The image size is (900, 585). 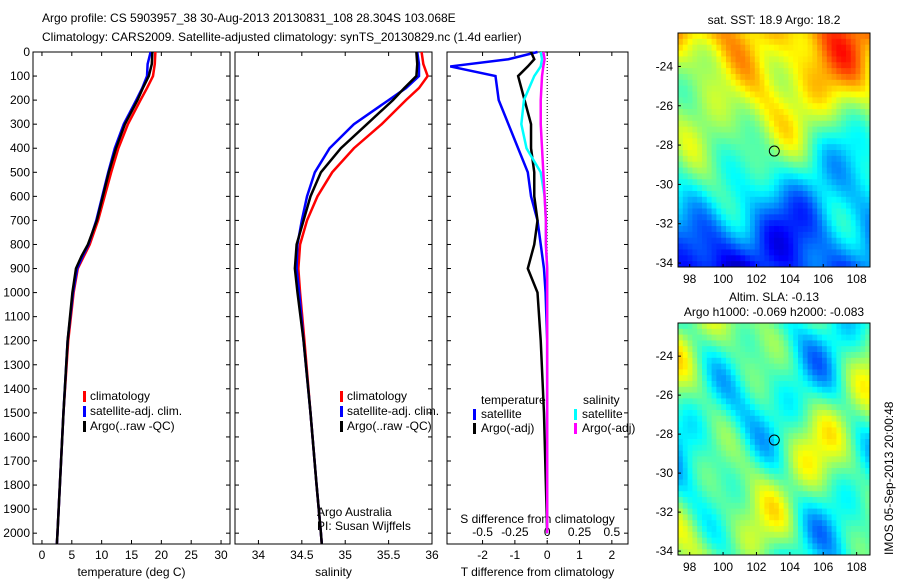 I want to click on x-tick-label: 104, so click(x=790, y=279).